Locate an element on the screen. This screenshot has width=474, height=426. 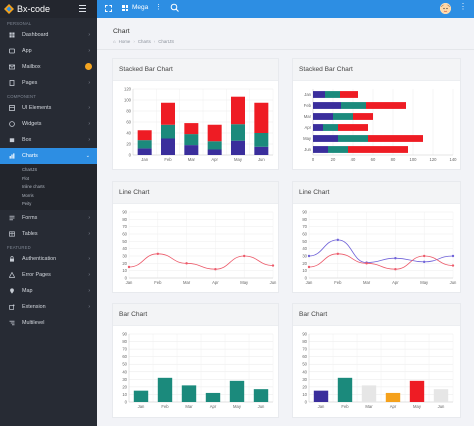
user-avatar is located at coordinates (445, 8).